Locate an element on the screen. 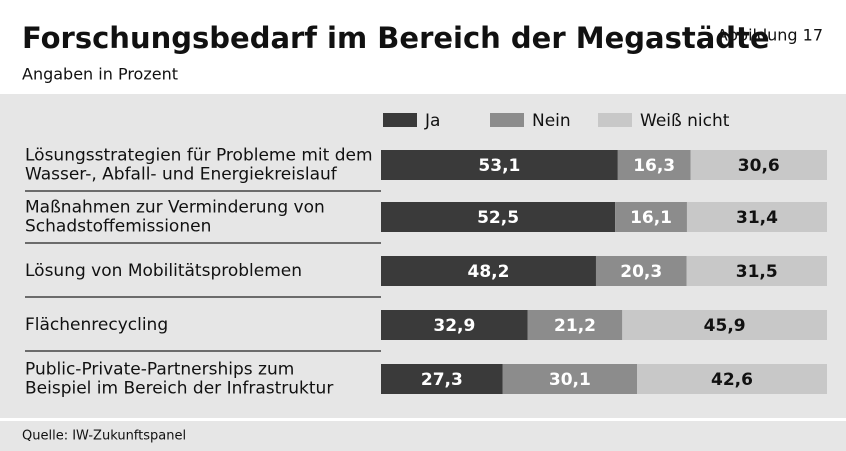  value-label: 31,5 is located at coordinates (757, 272).